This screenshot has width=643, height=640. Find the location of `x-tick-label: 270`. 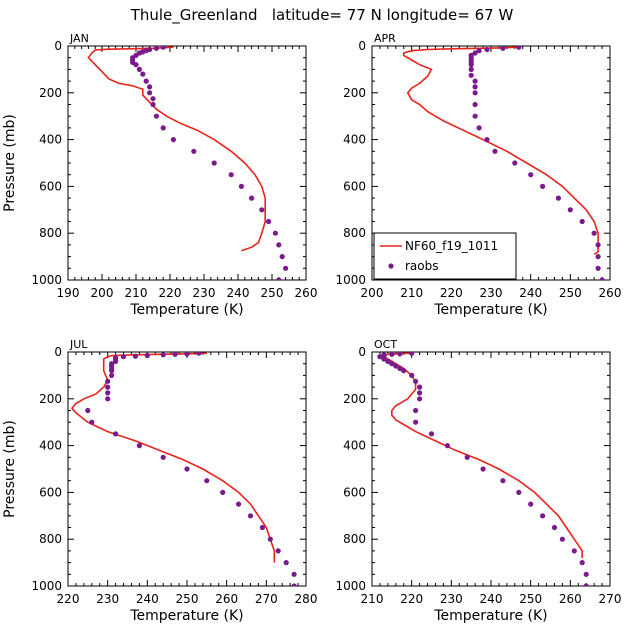

x-tick-label: 270 is located at coordinates (610, 599).